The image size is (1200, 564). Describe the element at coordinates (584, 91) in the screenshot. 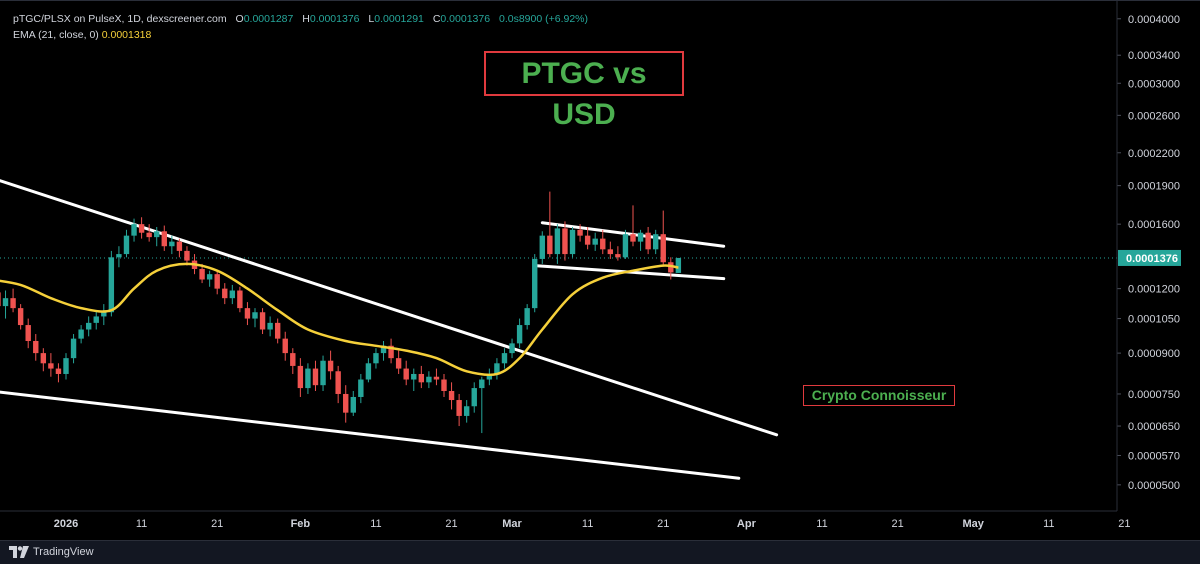

I see `chart-title: PTGC vs USD` at that location.